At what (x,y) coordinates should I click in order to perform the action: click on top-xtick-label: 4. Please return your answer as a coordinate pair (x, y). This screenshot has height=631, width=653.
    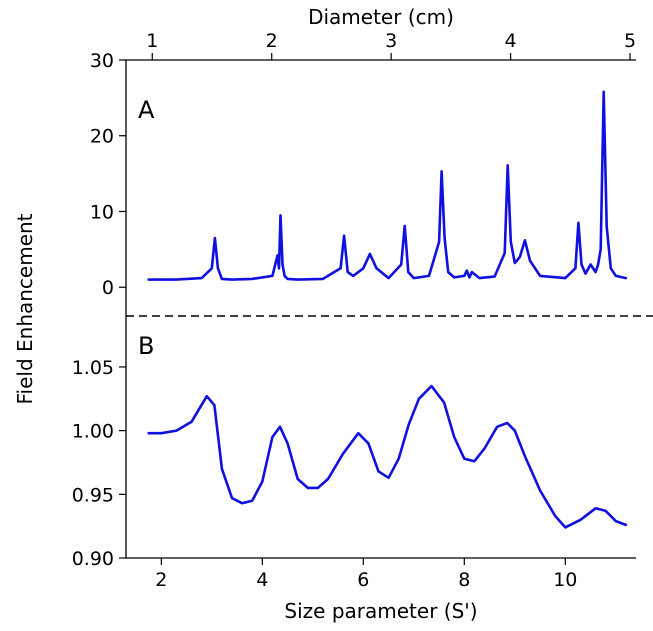
    Looking at the image, I should click on (511, 41).